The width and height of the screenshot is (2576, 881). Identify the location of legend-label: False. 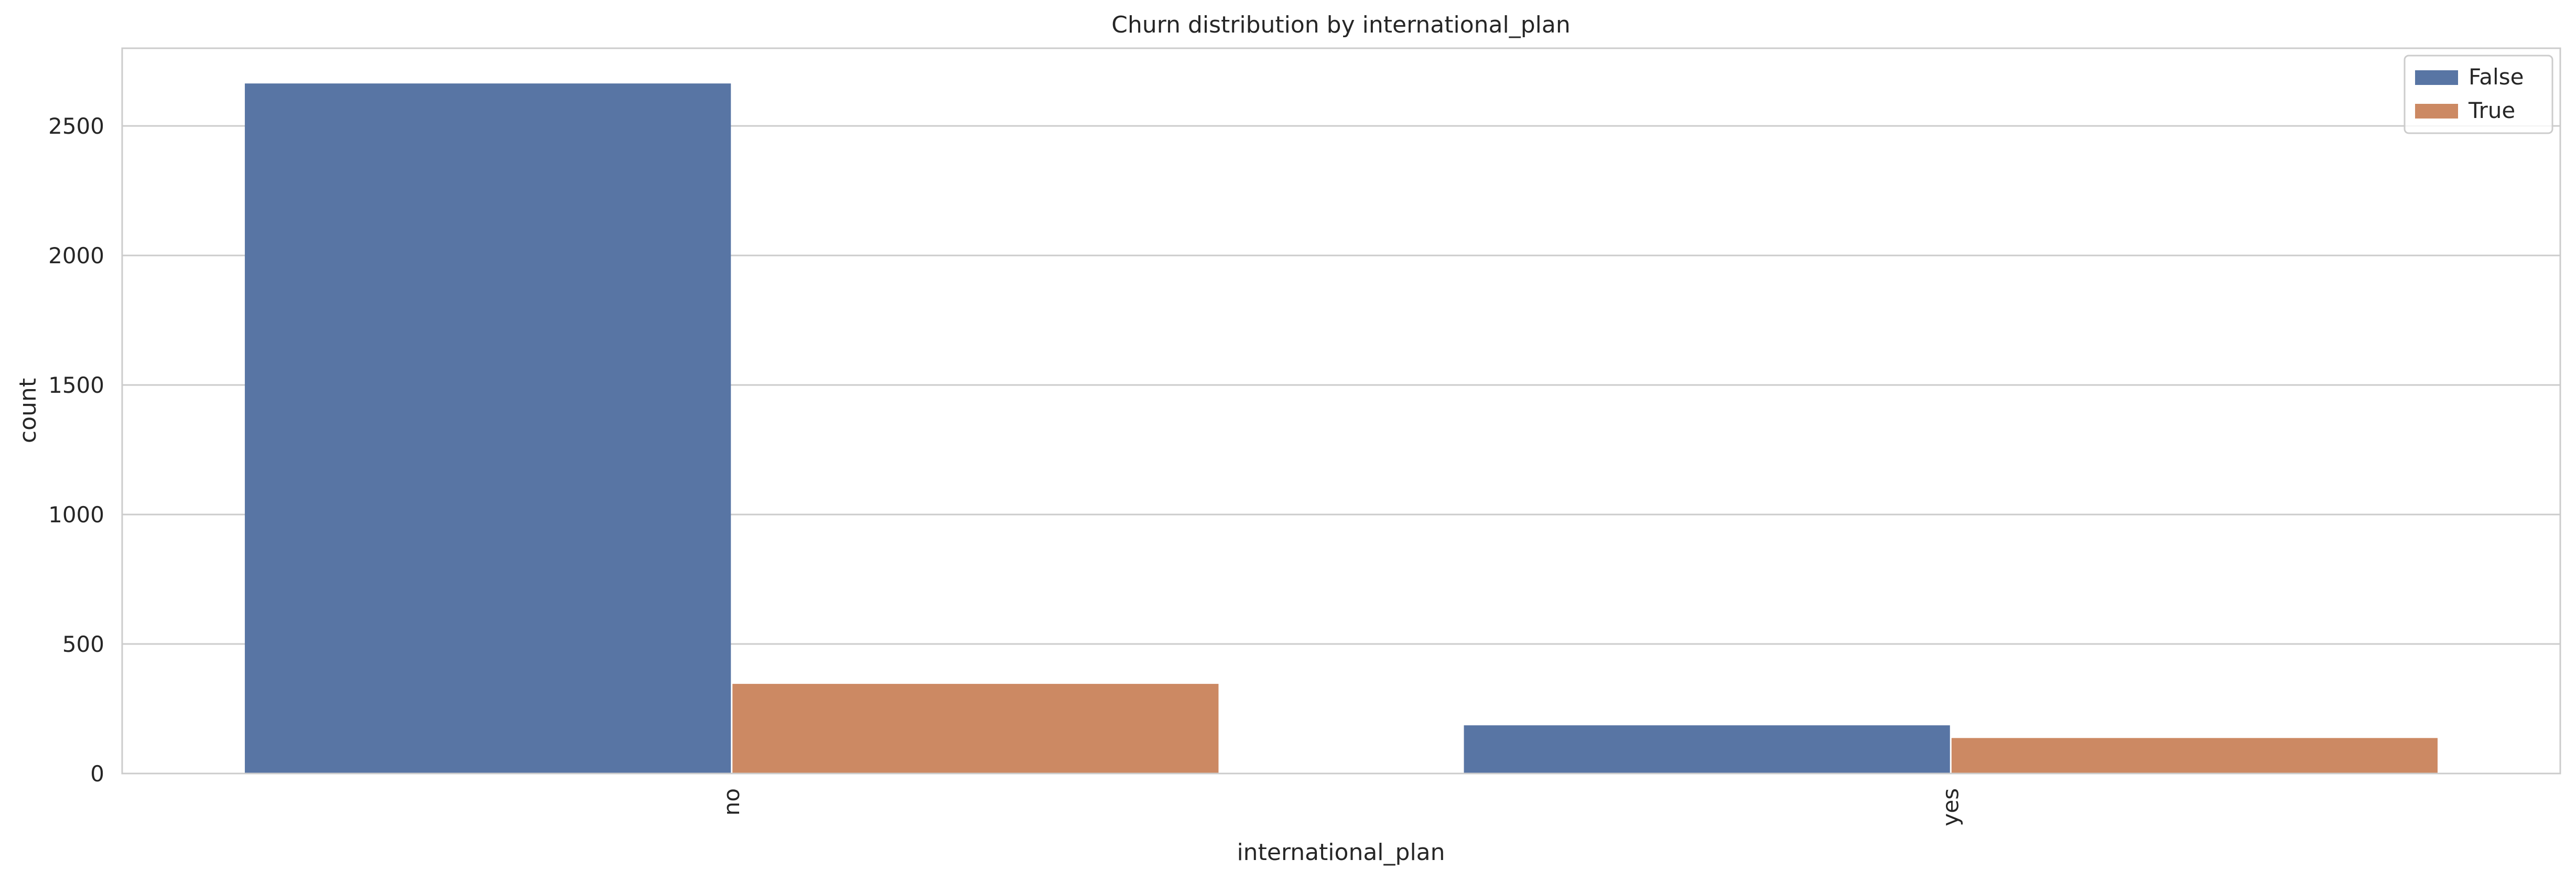
(2496, 77).